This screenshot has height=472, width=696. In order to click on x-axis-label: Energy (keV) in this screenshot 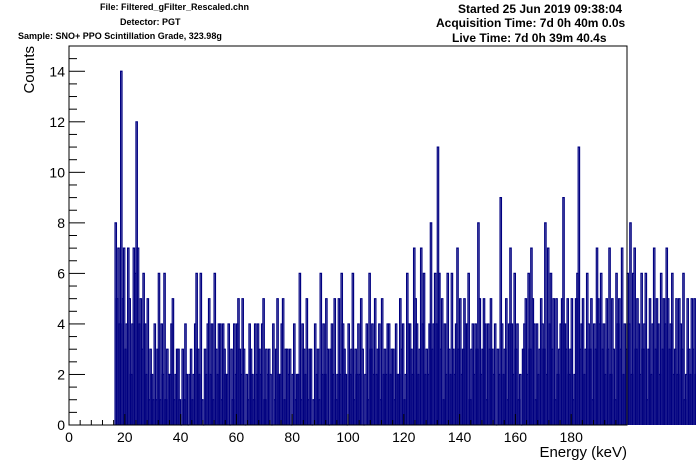, I will do `click(583, 452)`.